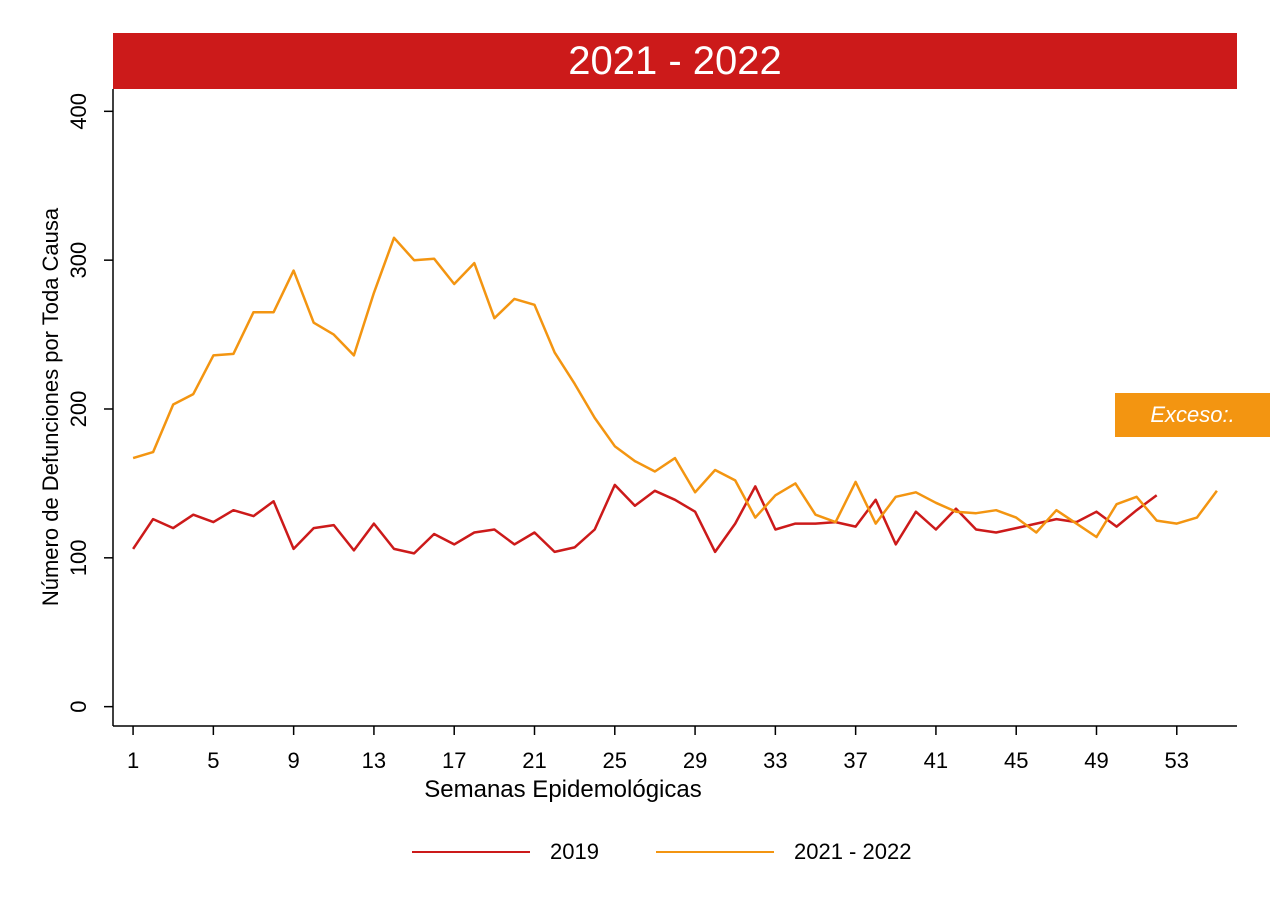 The height and width of the screenshot is (924, 1270). I want to click on legend-label-2021-2022: 2021 - 2022, so click(853, 851).